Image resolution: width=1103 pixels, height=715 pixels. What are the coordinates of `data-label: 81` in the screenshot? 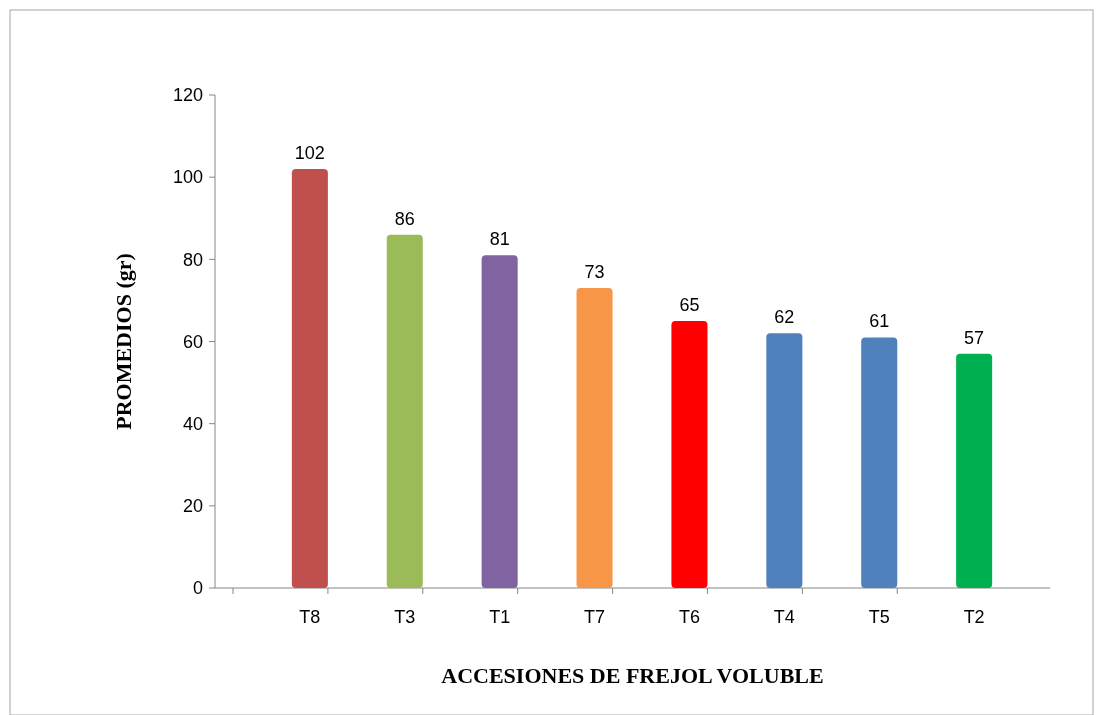 It's located at (499, 239).